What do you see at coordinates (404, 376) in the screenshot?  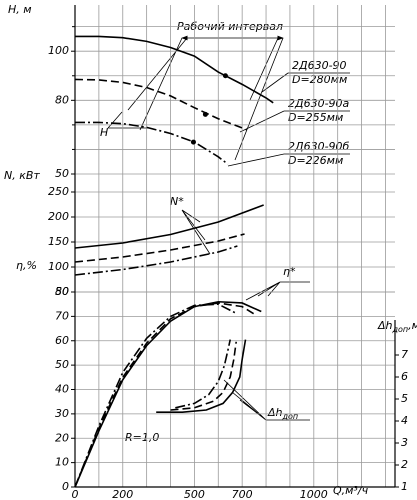 I see `y2-tick-label: 6` at bounding box center [404, 376].